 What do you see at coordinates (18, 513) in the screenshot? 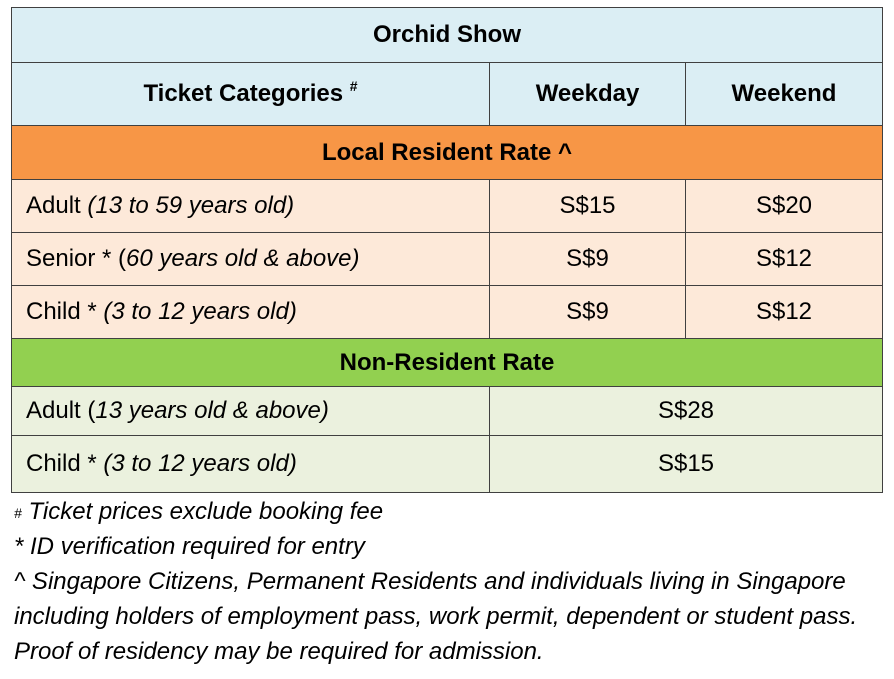
I see `booking-footnote-mark: #` at bounding box center [18, 513].